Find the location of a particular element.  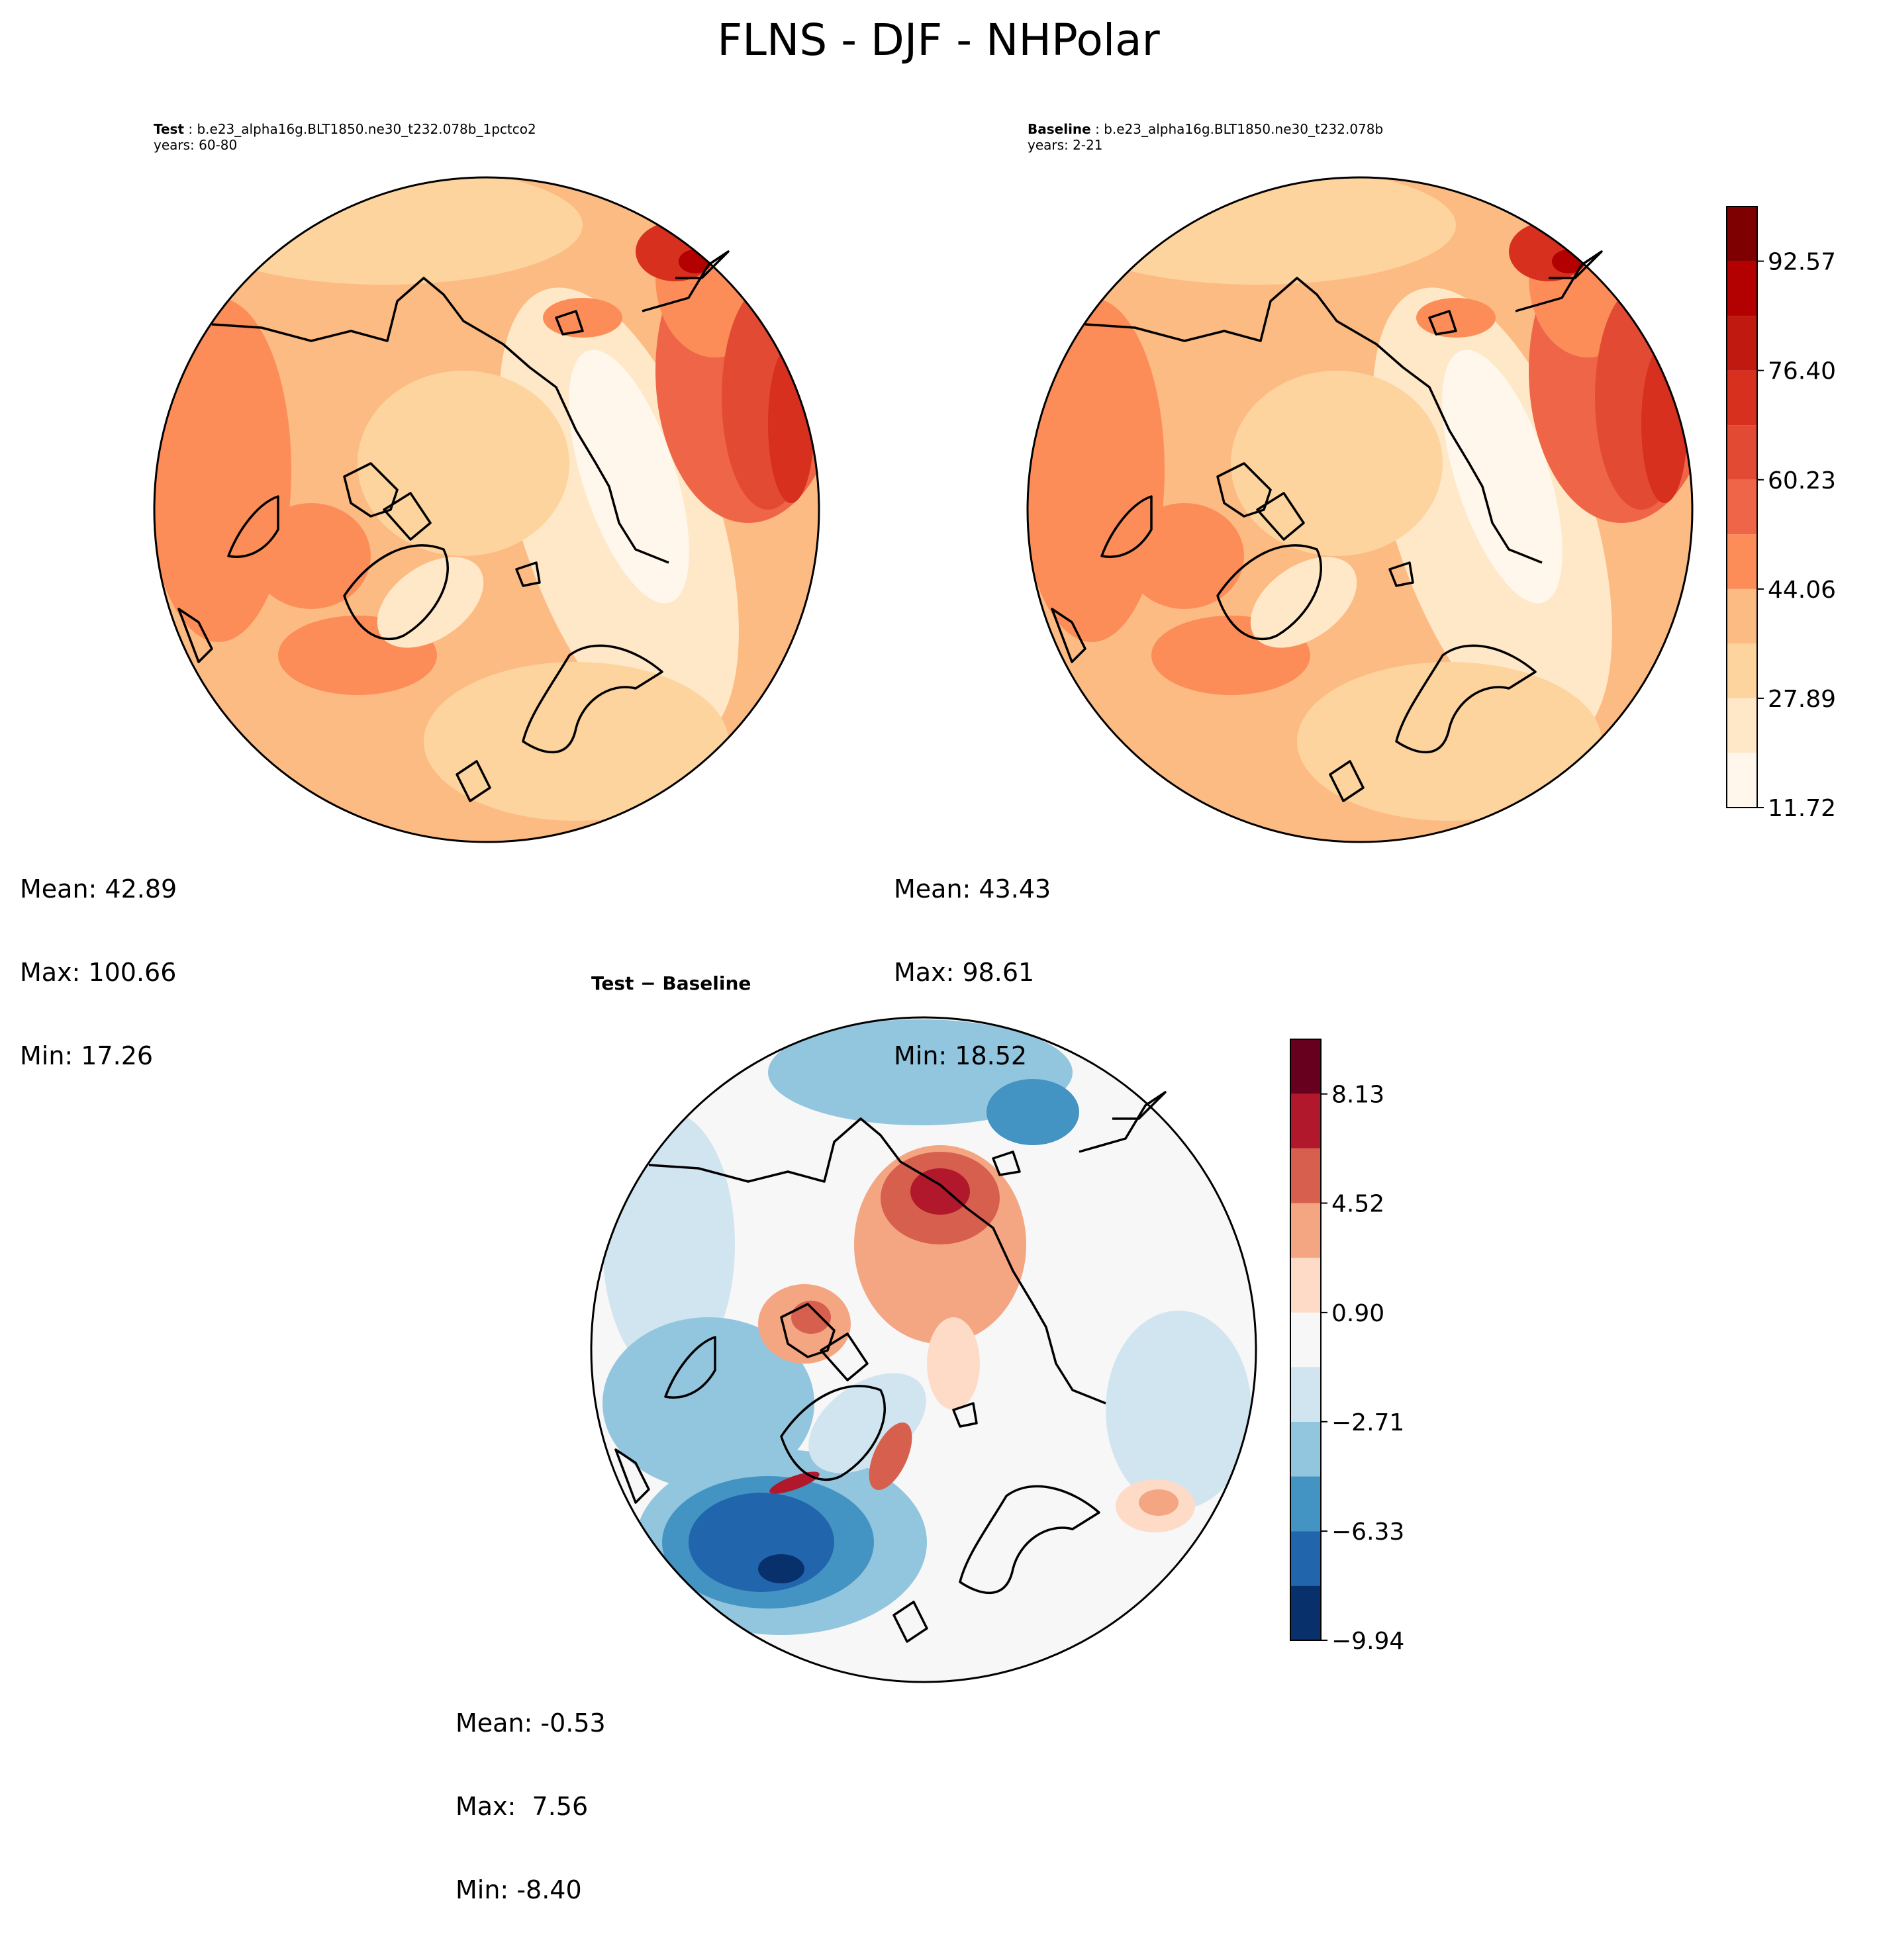

baseline-colorbar-tick-label: 11.72 is located at coordinates (1802, 808).